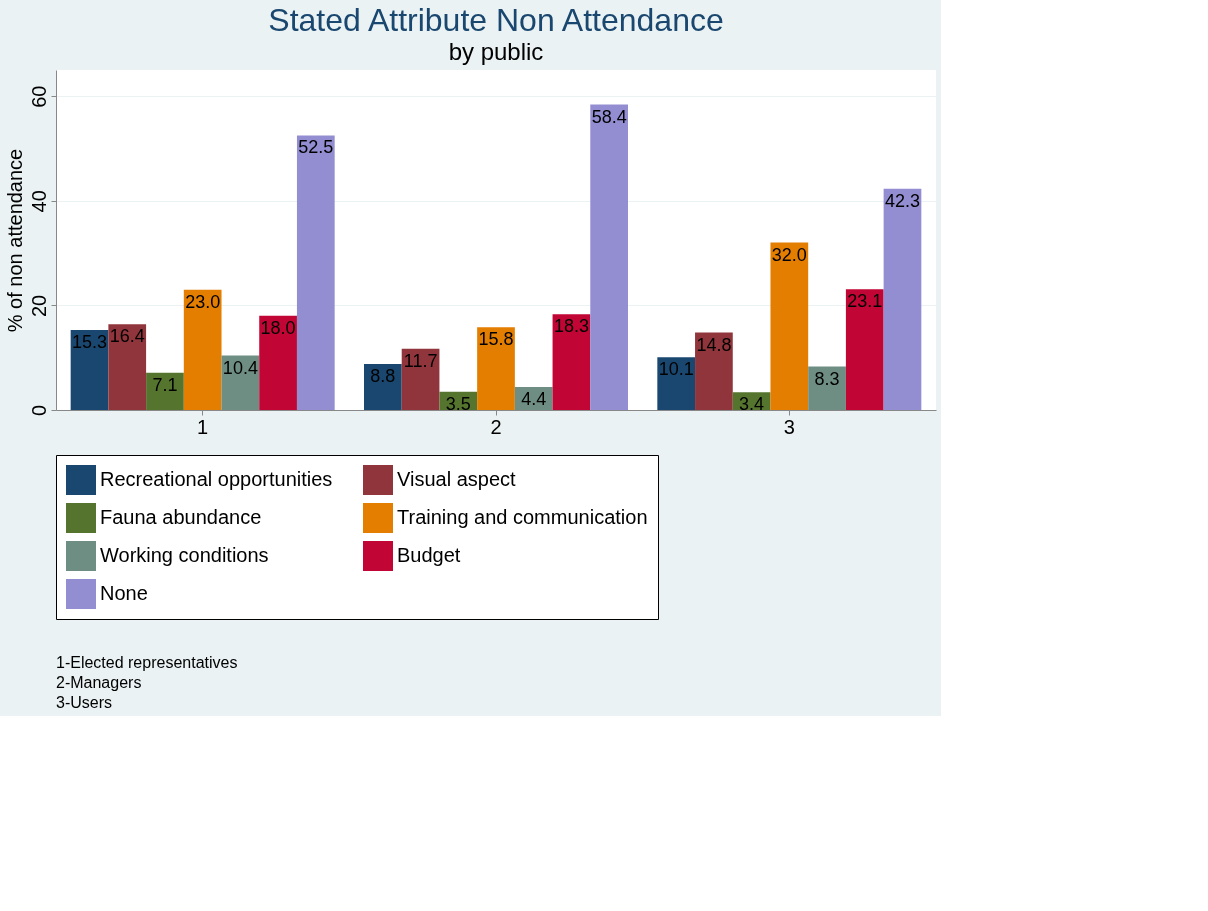 The width and height of the screenshot is (1208, 911). What do you see at coordinates (99, 682) in the screenshot?
I see `text: 2-Managers` at bounding box center [99, 682].